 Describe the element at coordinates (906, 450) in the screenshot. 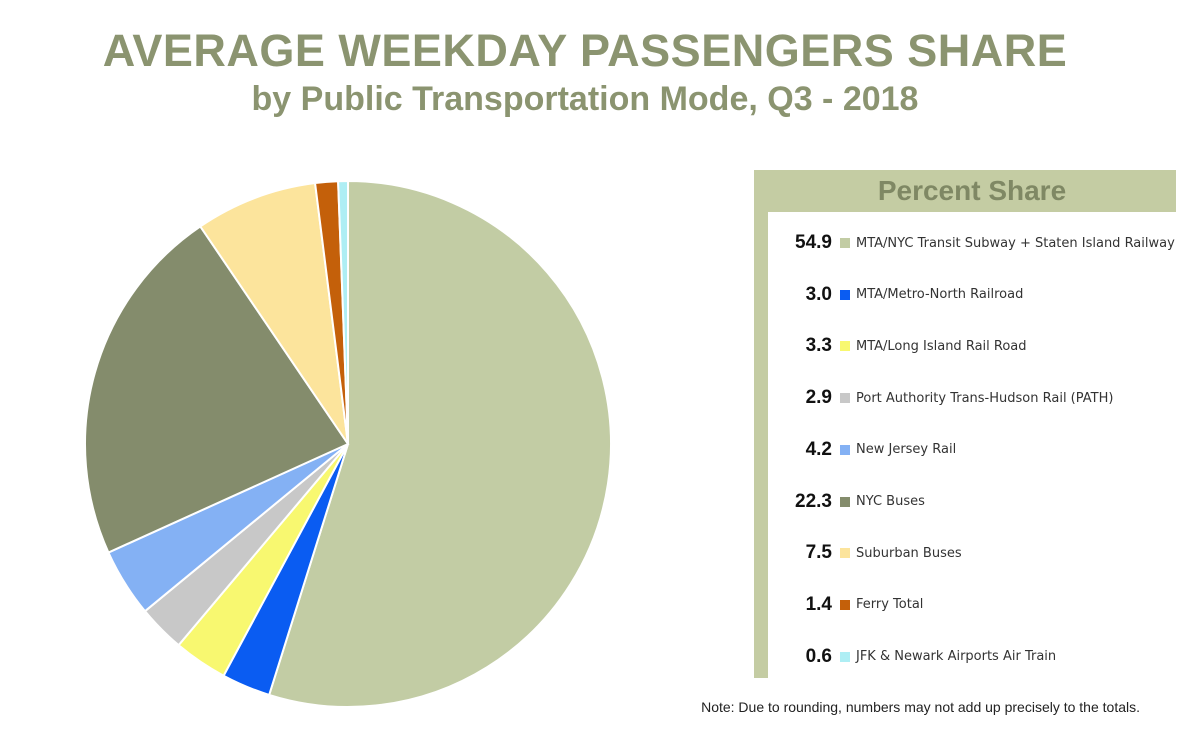

I see `legend-label: New Jersey Rail` at that location.